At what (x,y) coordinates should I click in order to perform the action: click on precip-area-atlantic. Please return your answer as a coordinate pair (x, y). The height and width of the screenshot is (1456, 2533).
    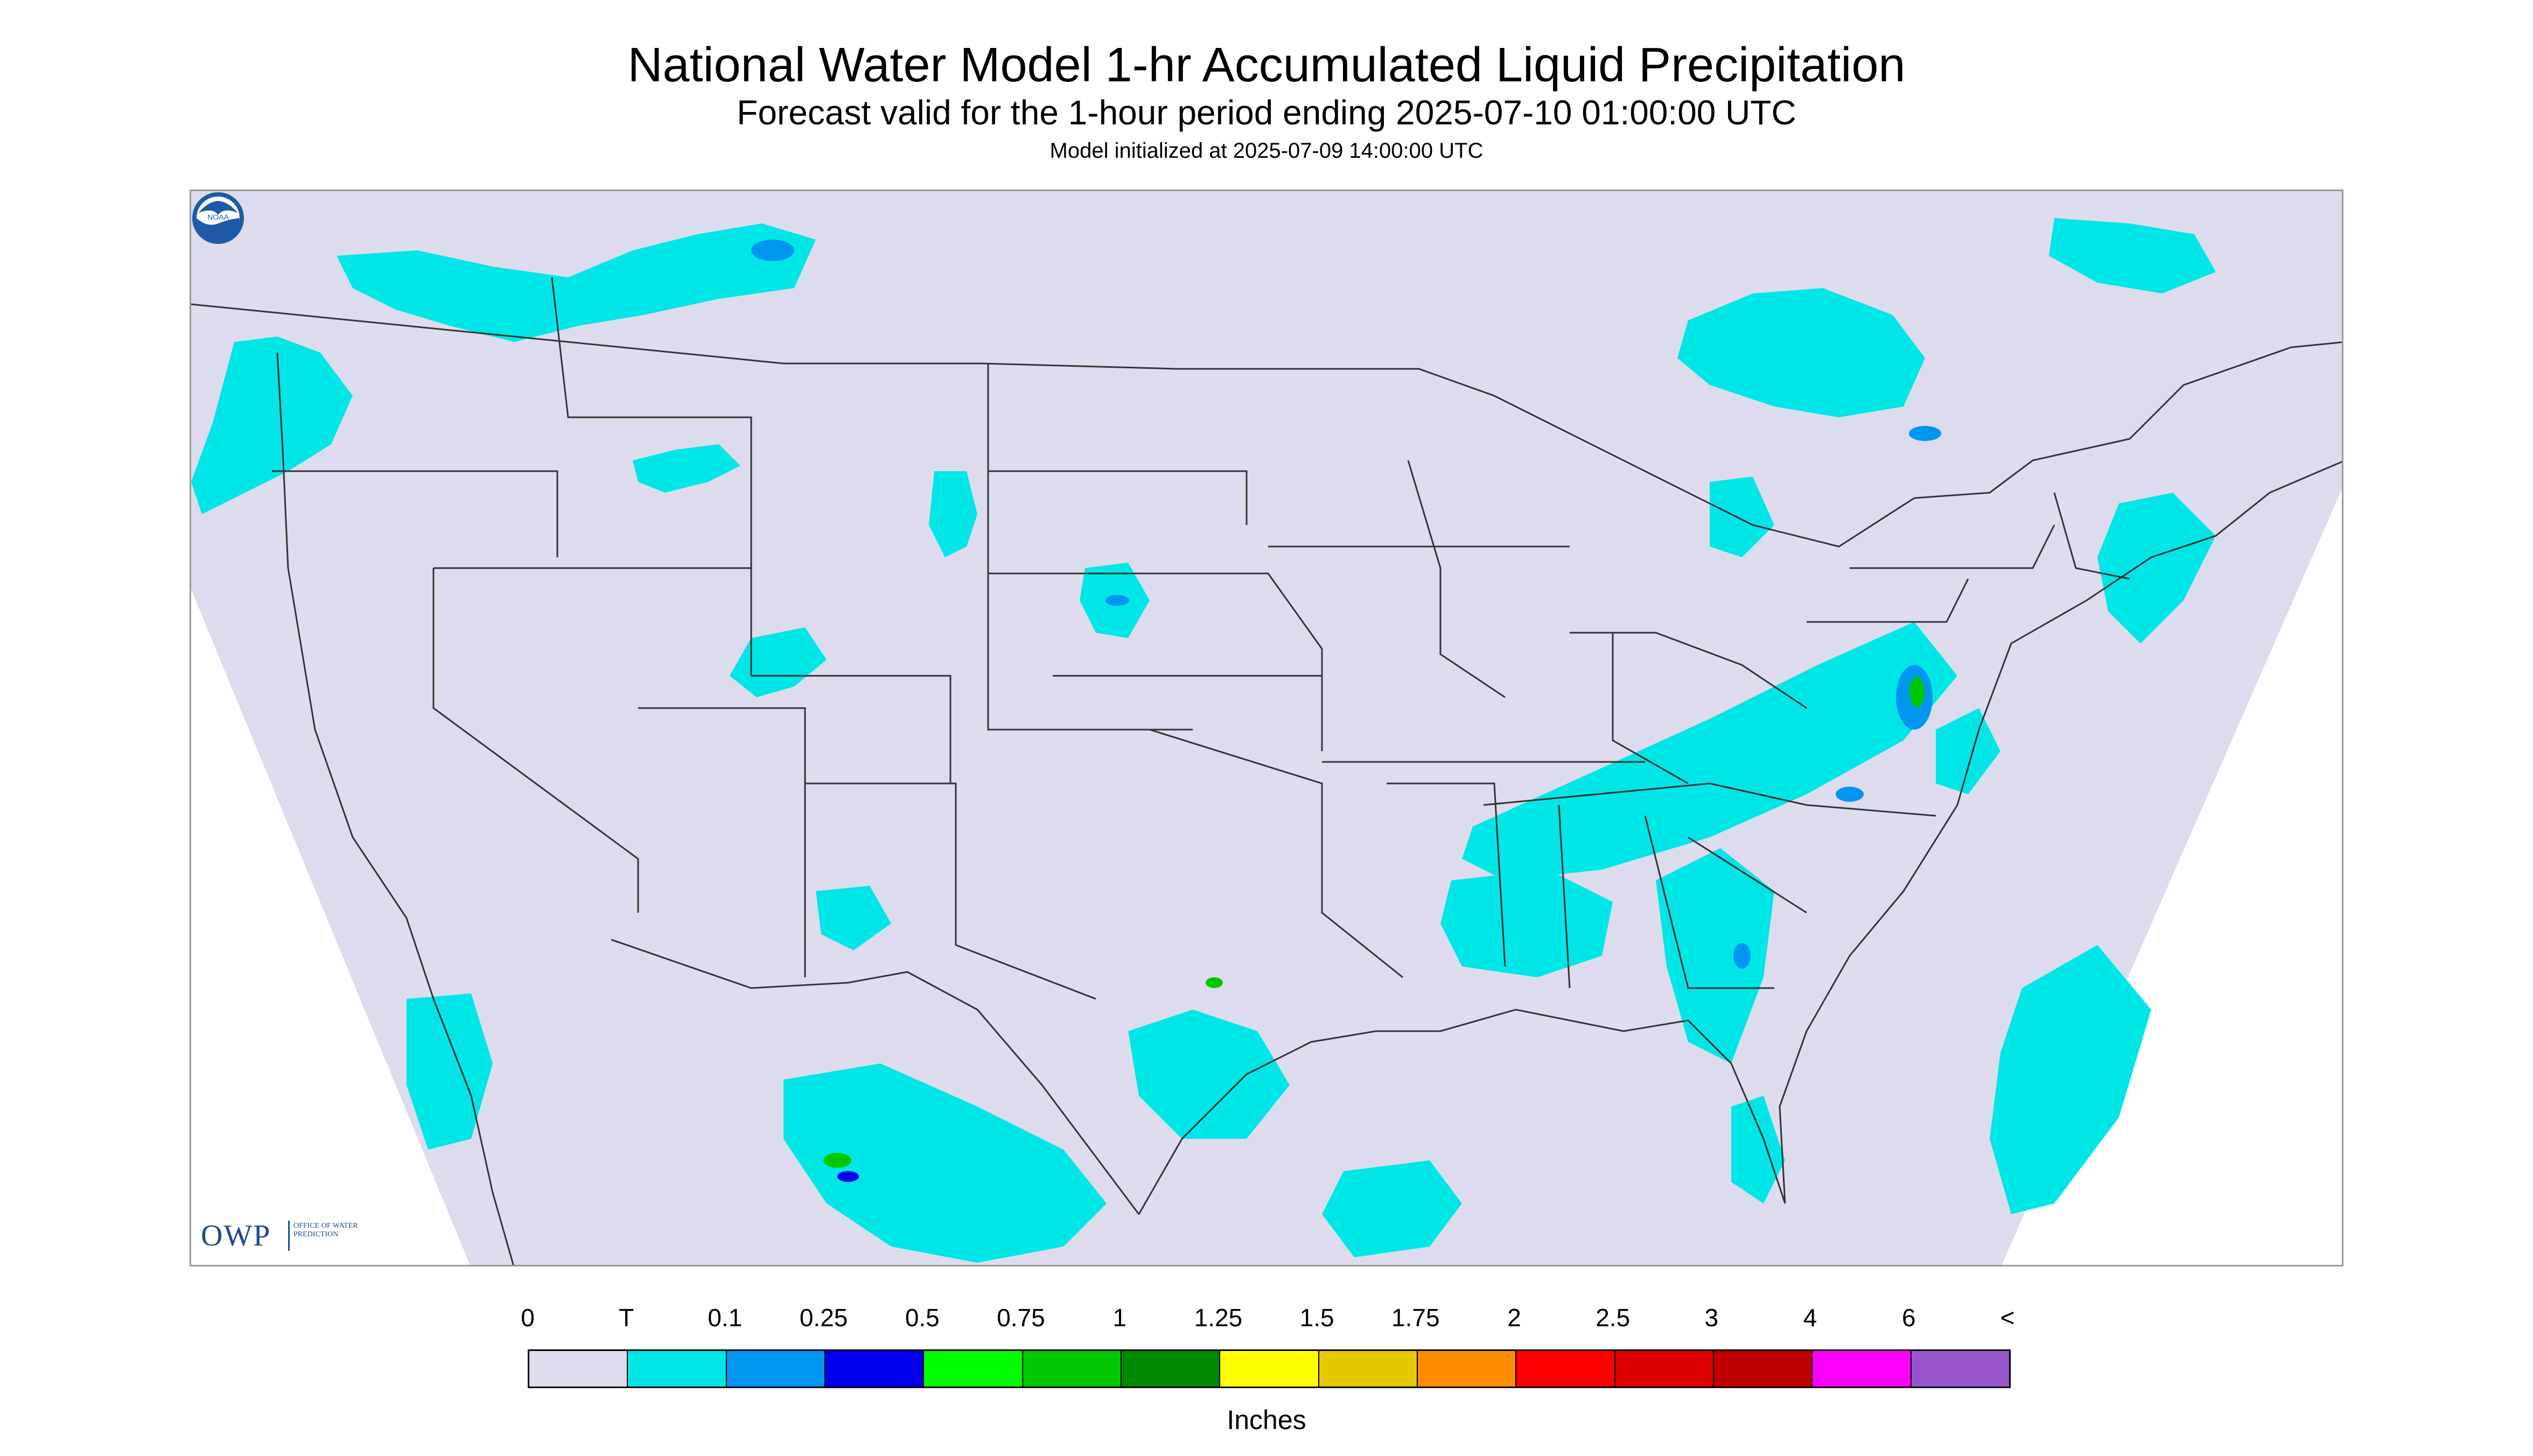
    Looking at the image, I should click on (2071, 1079).